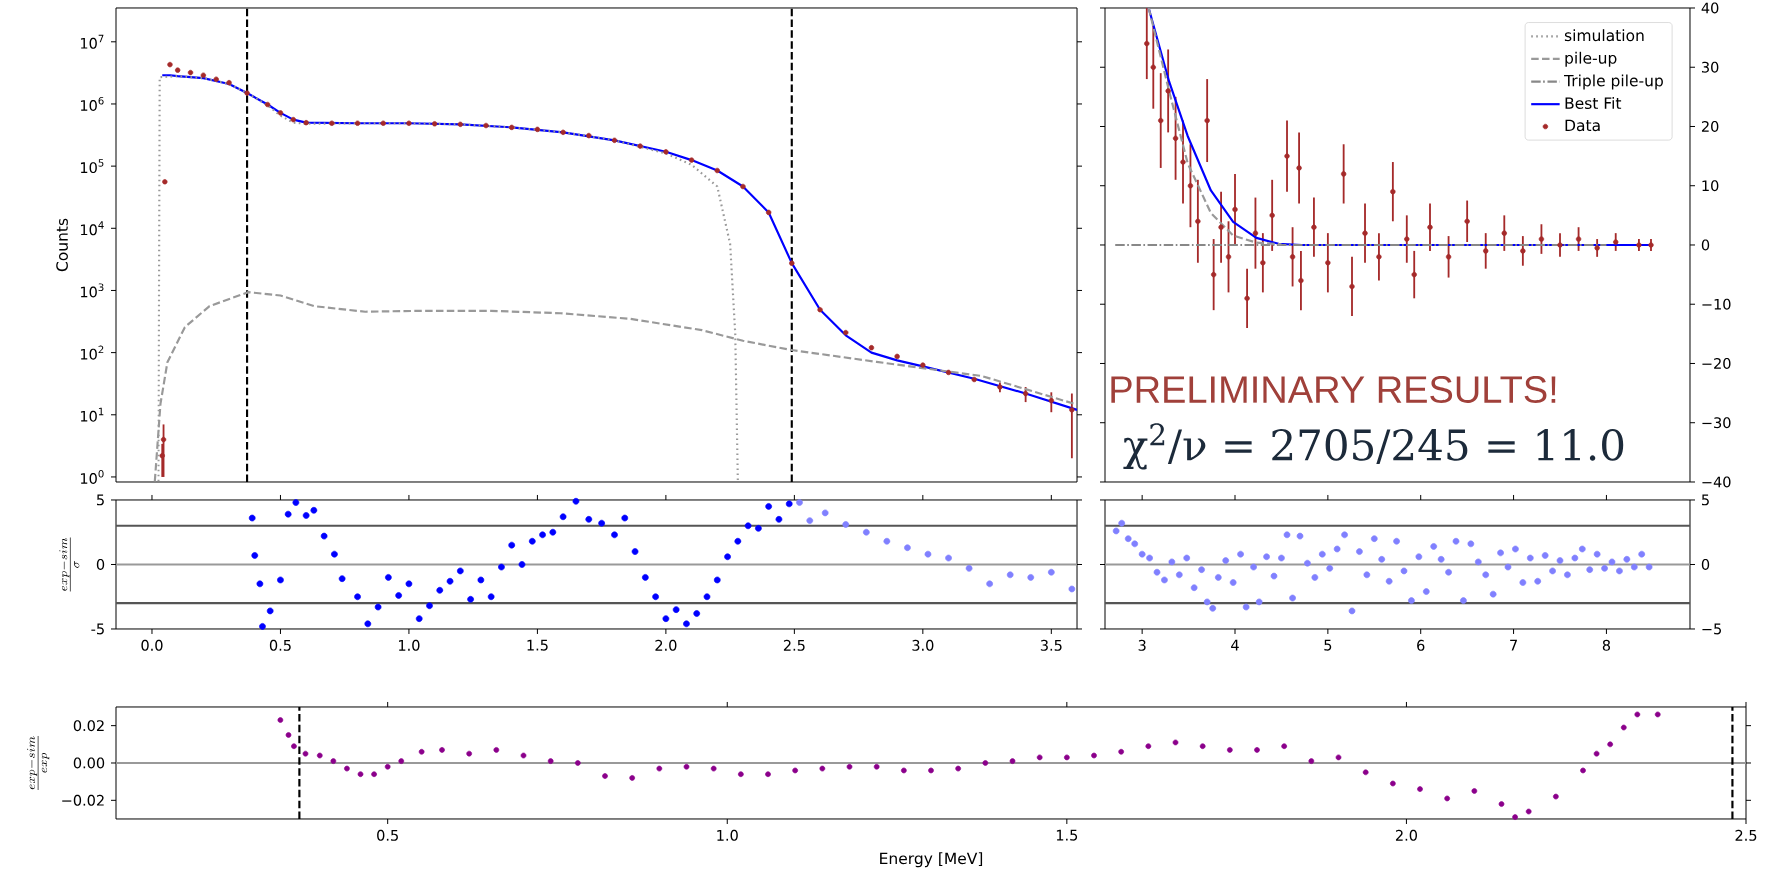 The image size is (1767, 886). Describe the element at coordinates (1716, 482) in the screenshot. I see `y-tick-label: −40` at that location.